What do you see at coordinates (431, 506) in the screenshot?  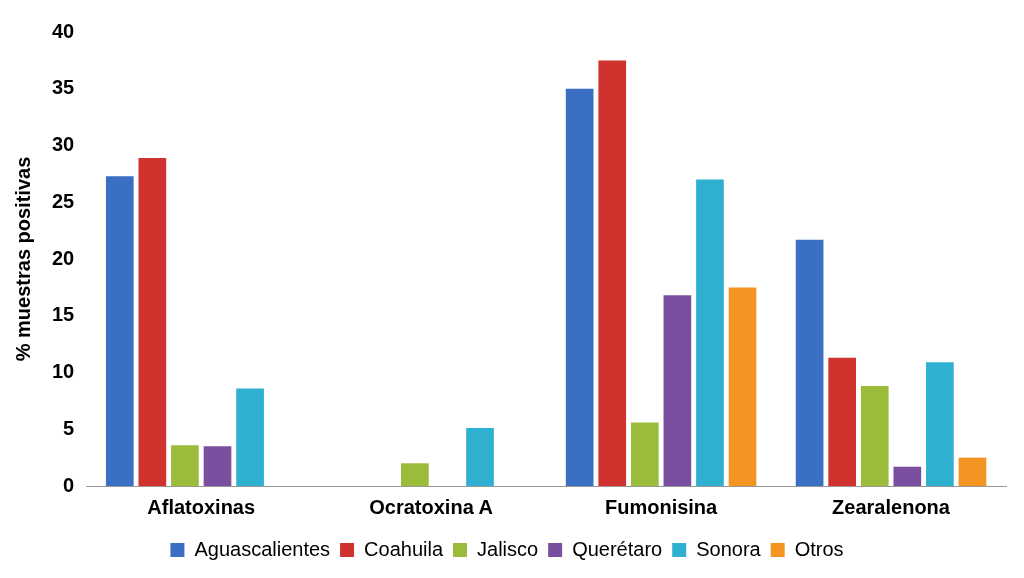 I see `x-tick-label: Ocratoxina A` at bounding box center [431, 506].